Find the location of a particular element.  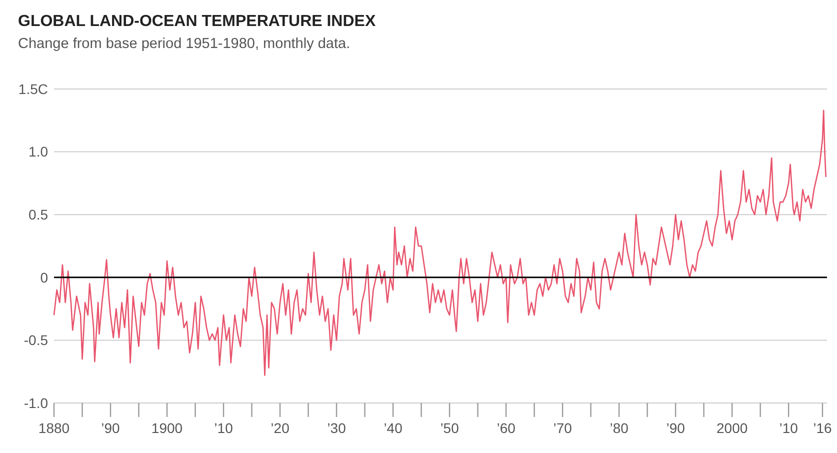

x-tick-label: ’50 is located at coordinates (450, 428).